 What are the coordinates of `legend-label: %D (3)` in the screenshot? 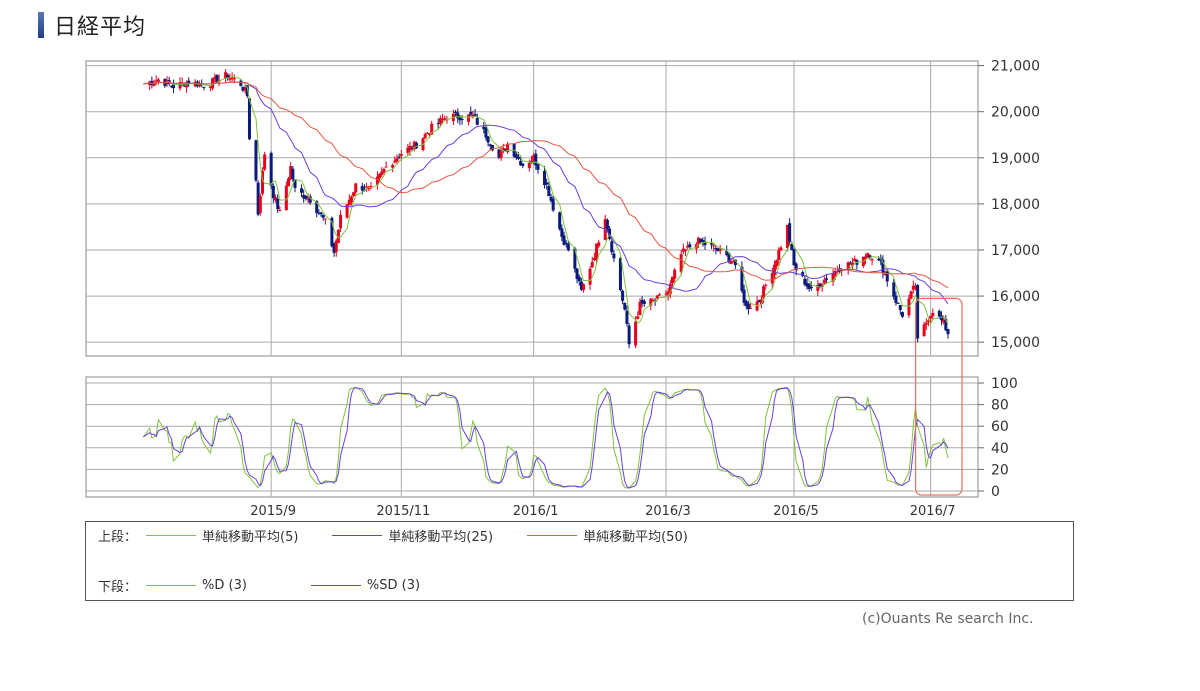 It's located at (224, 585).